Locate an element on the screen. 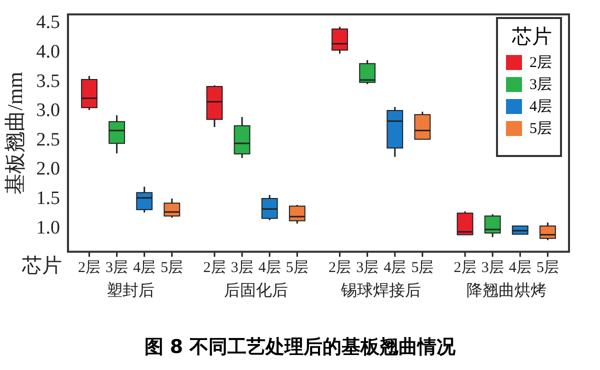 Image resolution: width=600 pixels, height=370 pixels. y-tick-label: 3.5 is located at coordinates (48, 81).